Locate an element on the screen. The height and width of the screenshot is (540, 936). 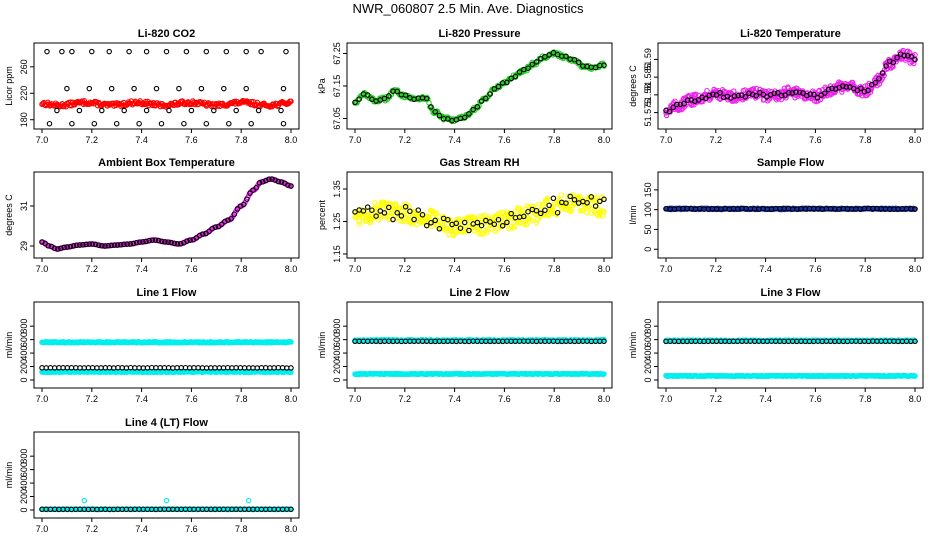
y-tick-label: 200 is located at coordinates (24, 366).